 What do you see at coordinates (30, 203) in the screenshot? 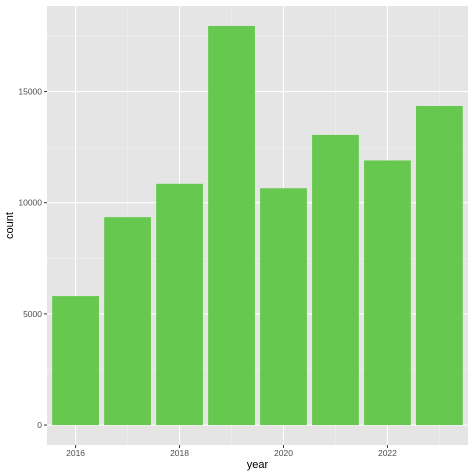
I see `y-tick-label: 10000` at bounding box center [30, 203].